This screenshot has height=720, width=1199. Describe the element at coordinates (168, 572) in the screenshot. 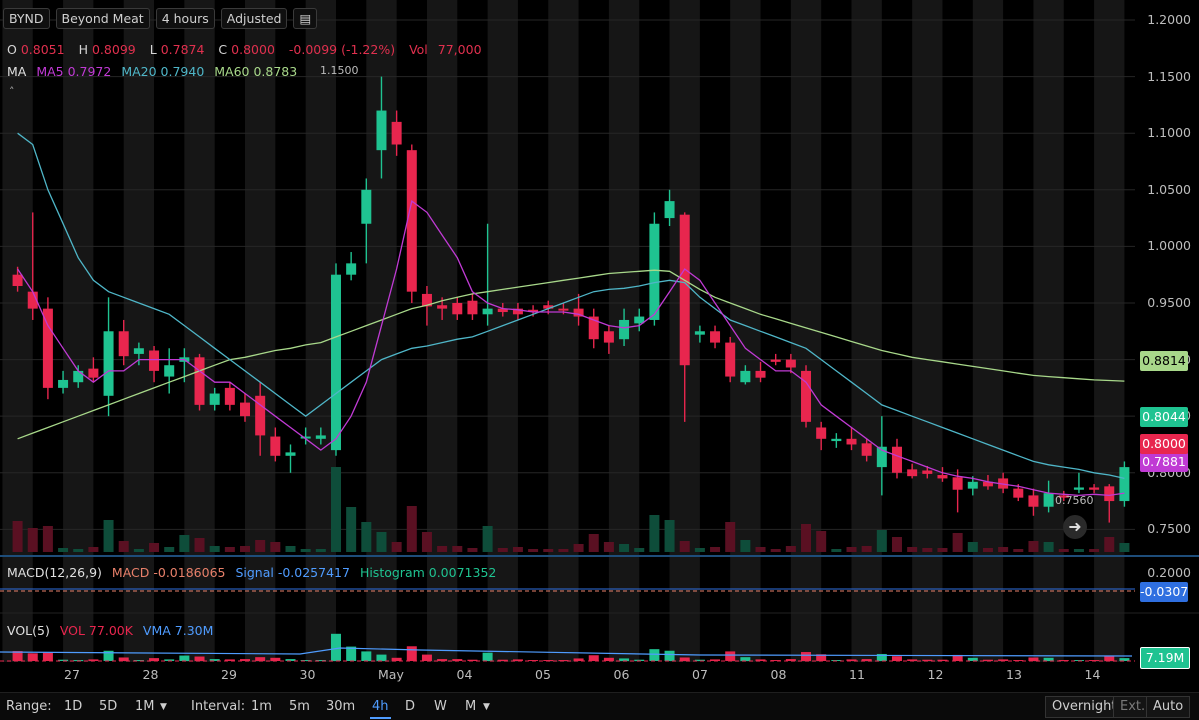

I see `macd-value: MACD -0.0186065` at that location.